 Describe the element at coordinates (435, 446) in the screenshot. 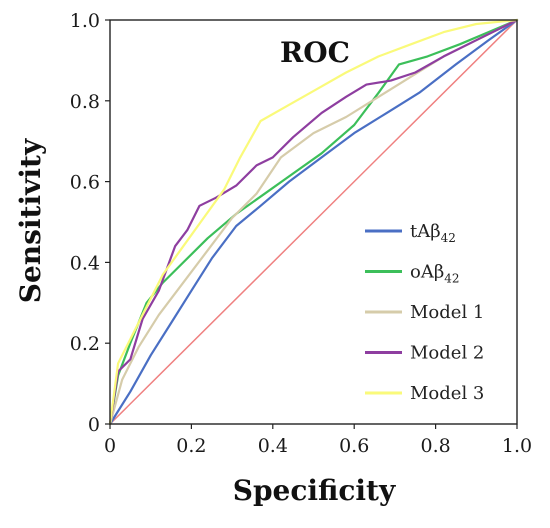

I see `x-tick-label: 0.8` at that location.